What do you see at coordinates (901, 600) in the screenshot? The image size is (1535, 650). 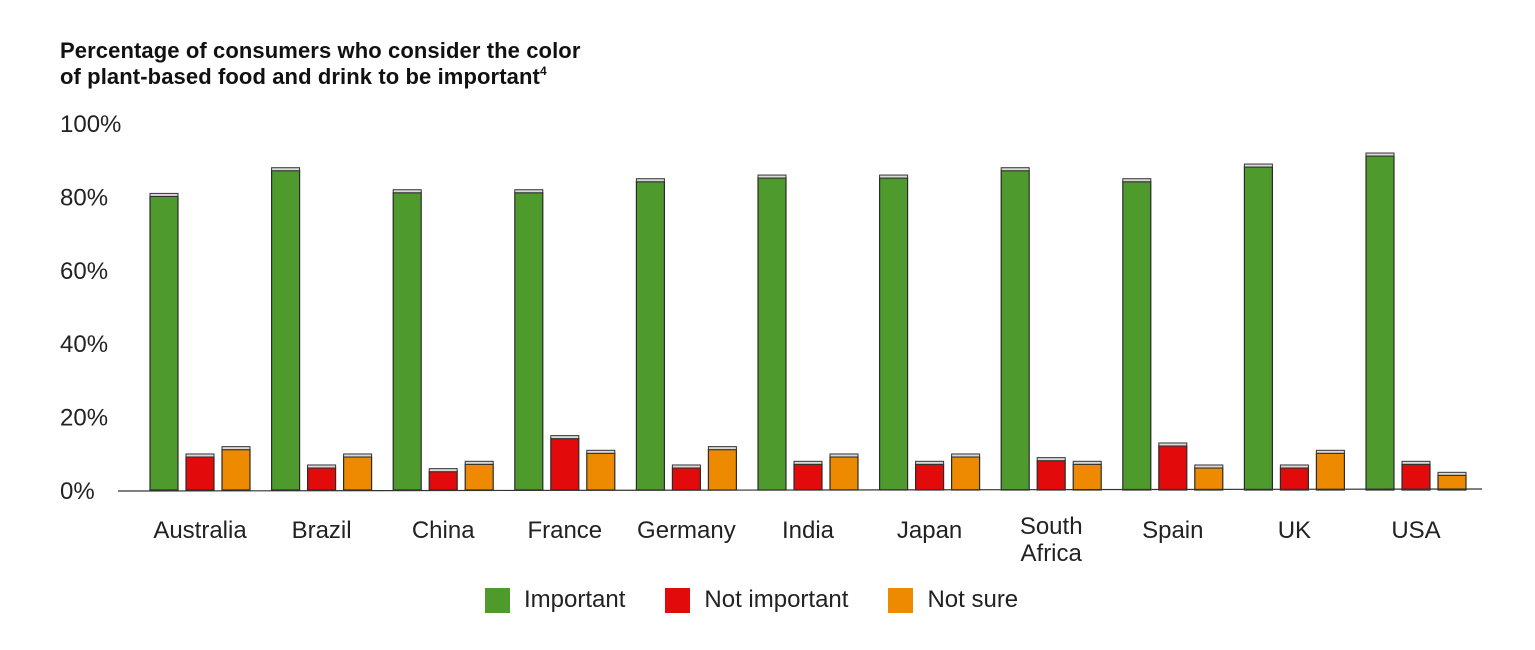 I see `legend-swatch-not-sure` at bounding box center [901, 600].